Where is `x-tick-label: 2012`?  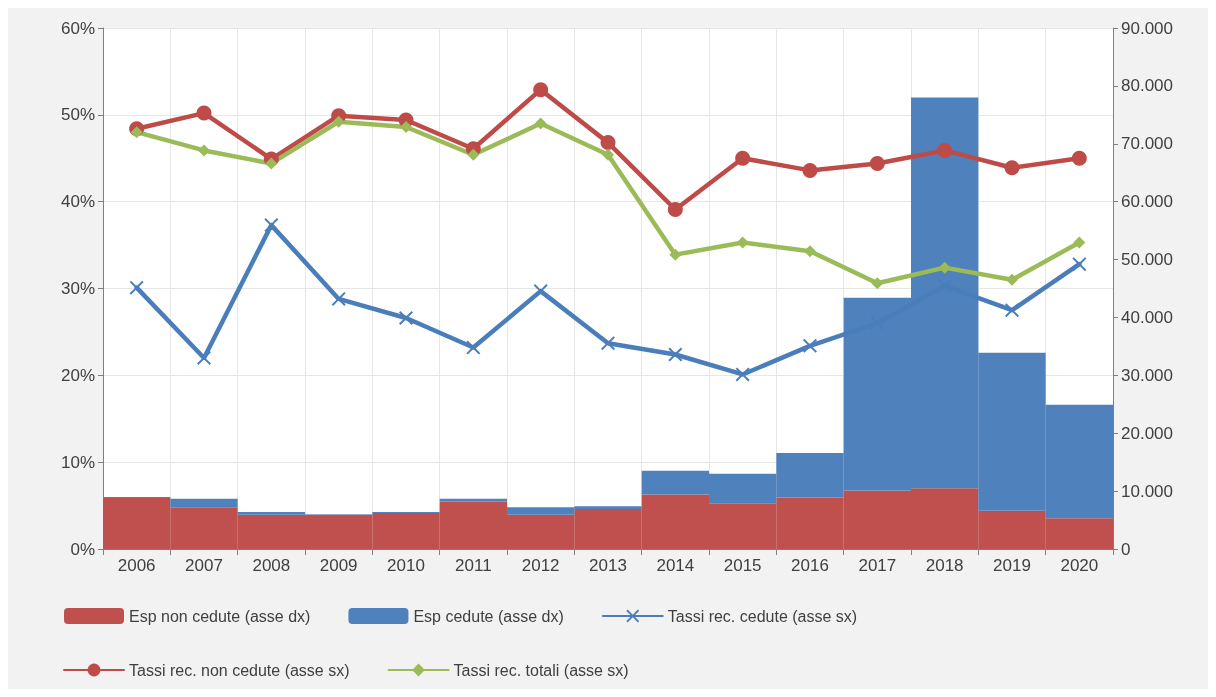
x-tick-label: 2012 is located at coordinates (540, 565).